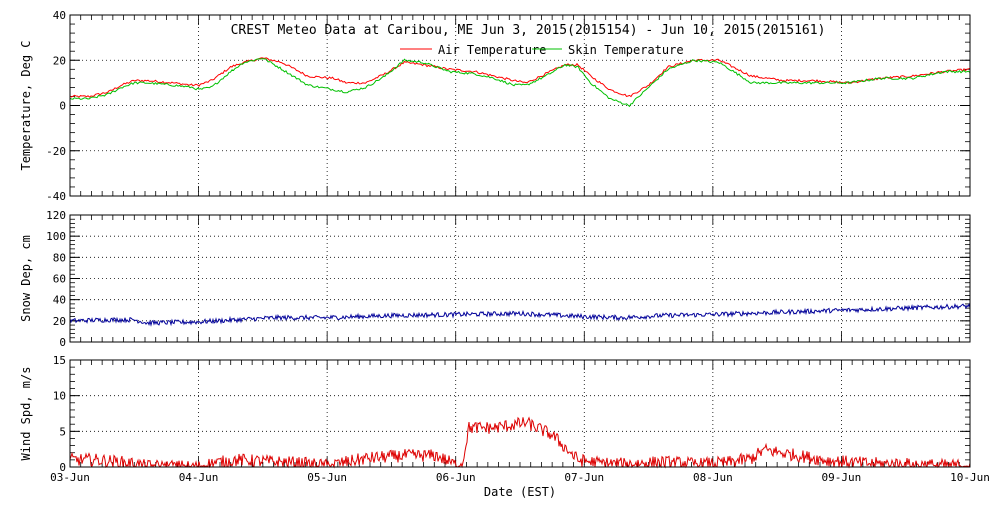 Image resolution: width=1000 pixels, height=505 pixels. Describe the element at coordinates (26, 414) in the screenshot. I see `y-axis-label-wind: Wind Spd, m/s` at that location.